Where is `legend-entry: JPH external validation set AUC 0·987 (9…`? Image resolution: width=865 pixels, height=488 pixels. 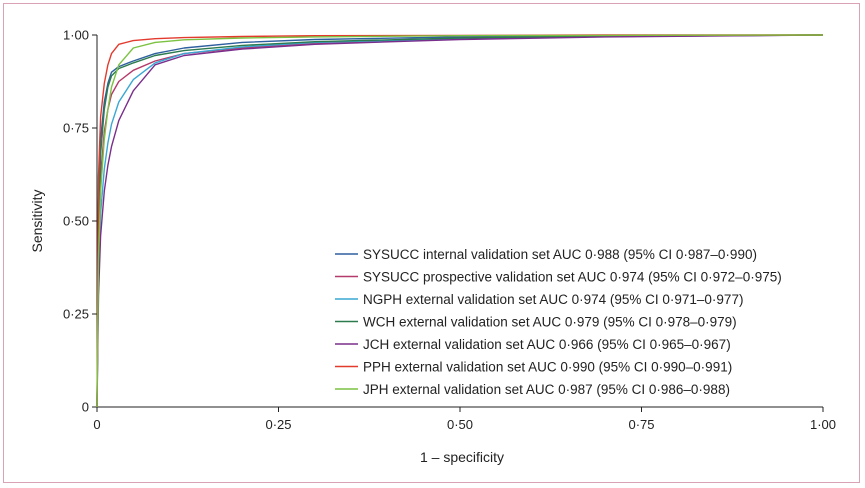
legend-entry: JPH external validation set AUC 0·987 (9… is located at coordinates (546, 389).